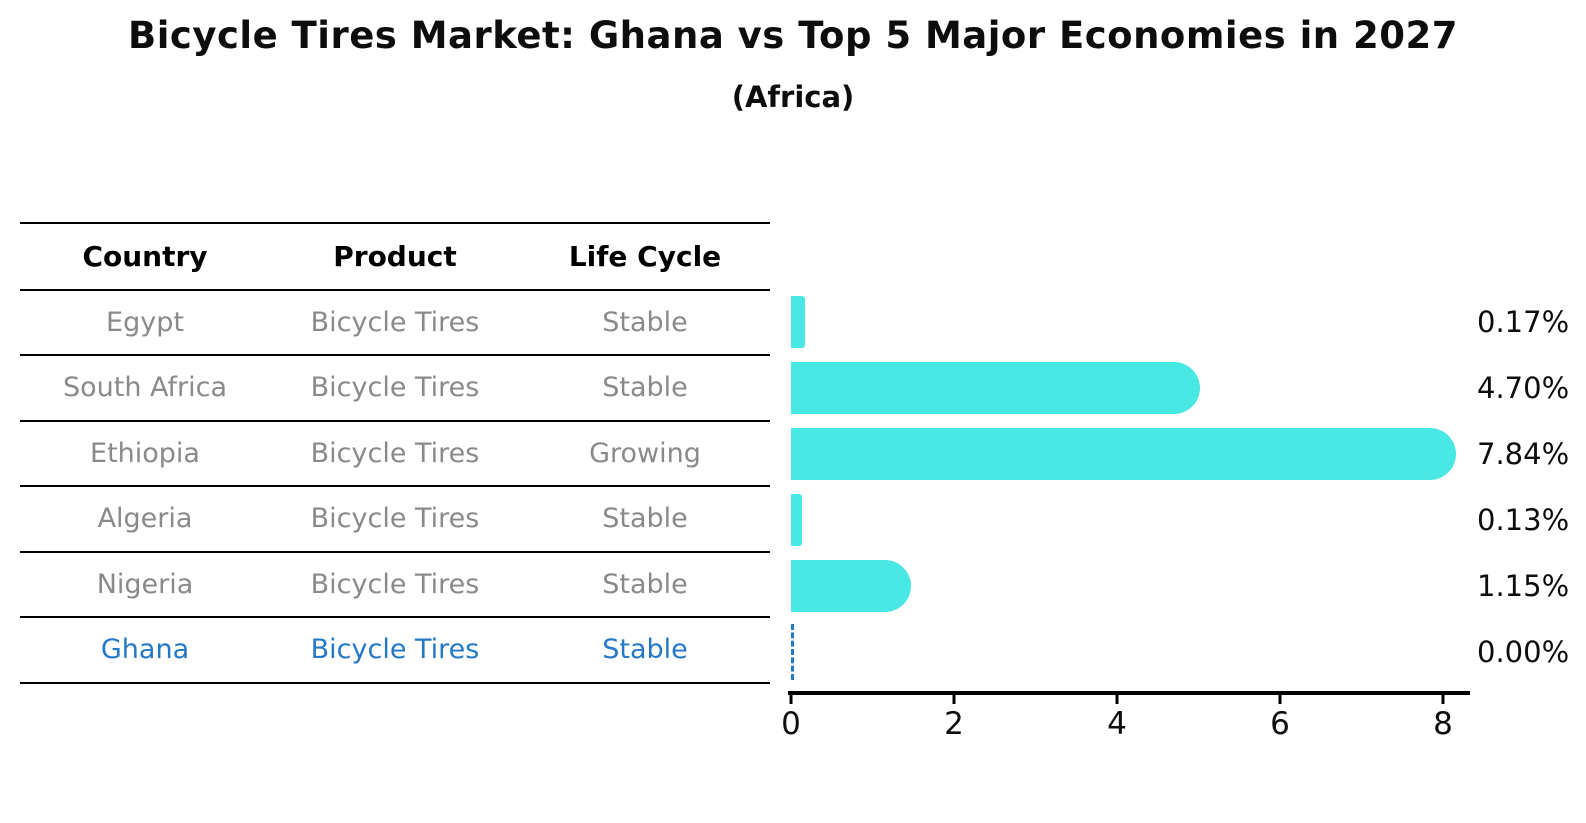 The width and height of the screenshot is (1586, 823). I want to click on cell-country: Nigeria, so click(145, 584).